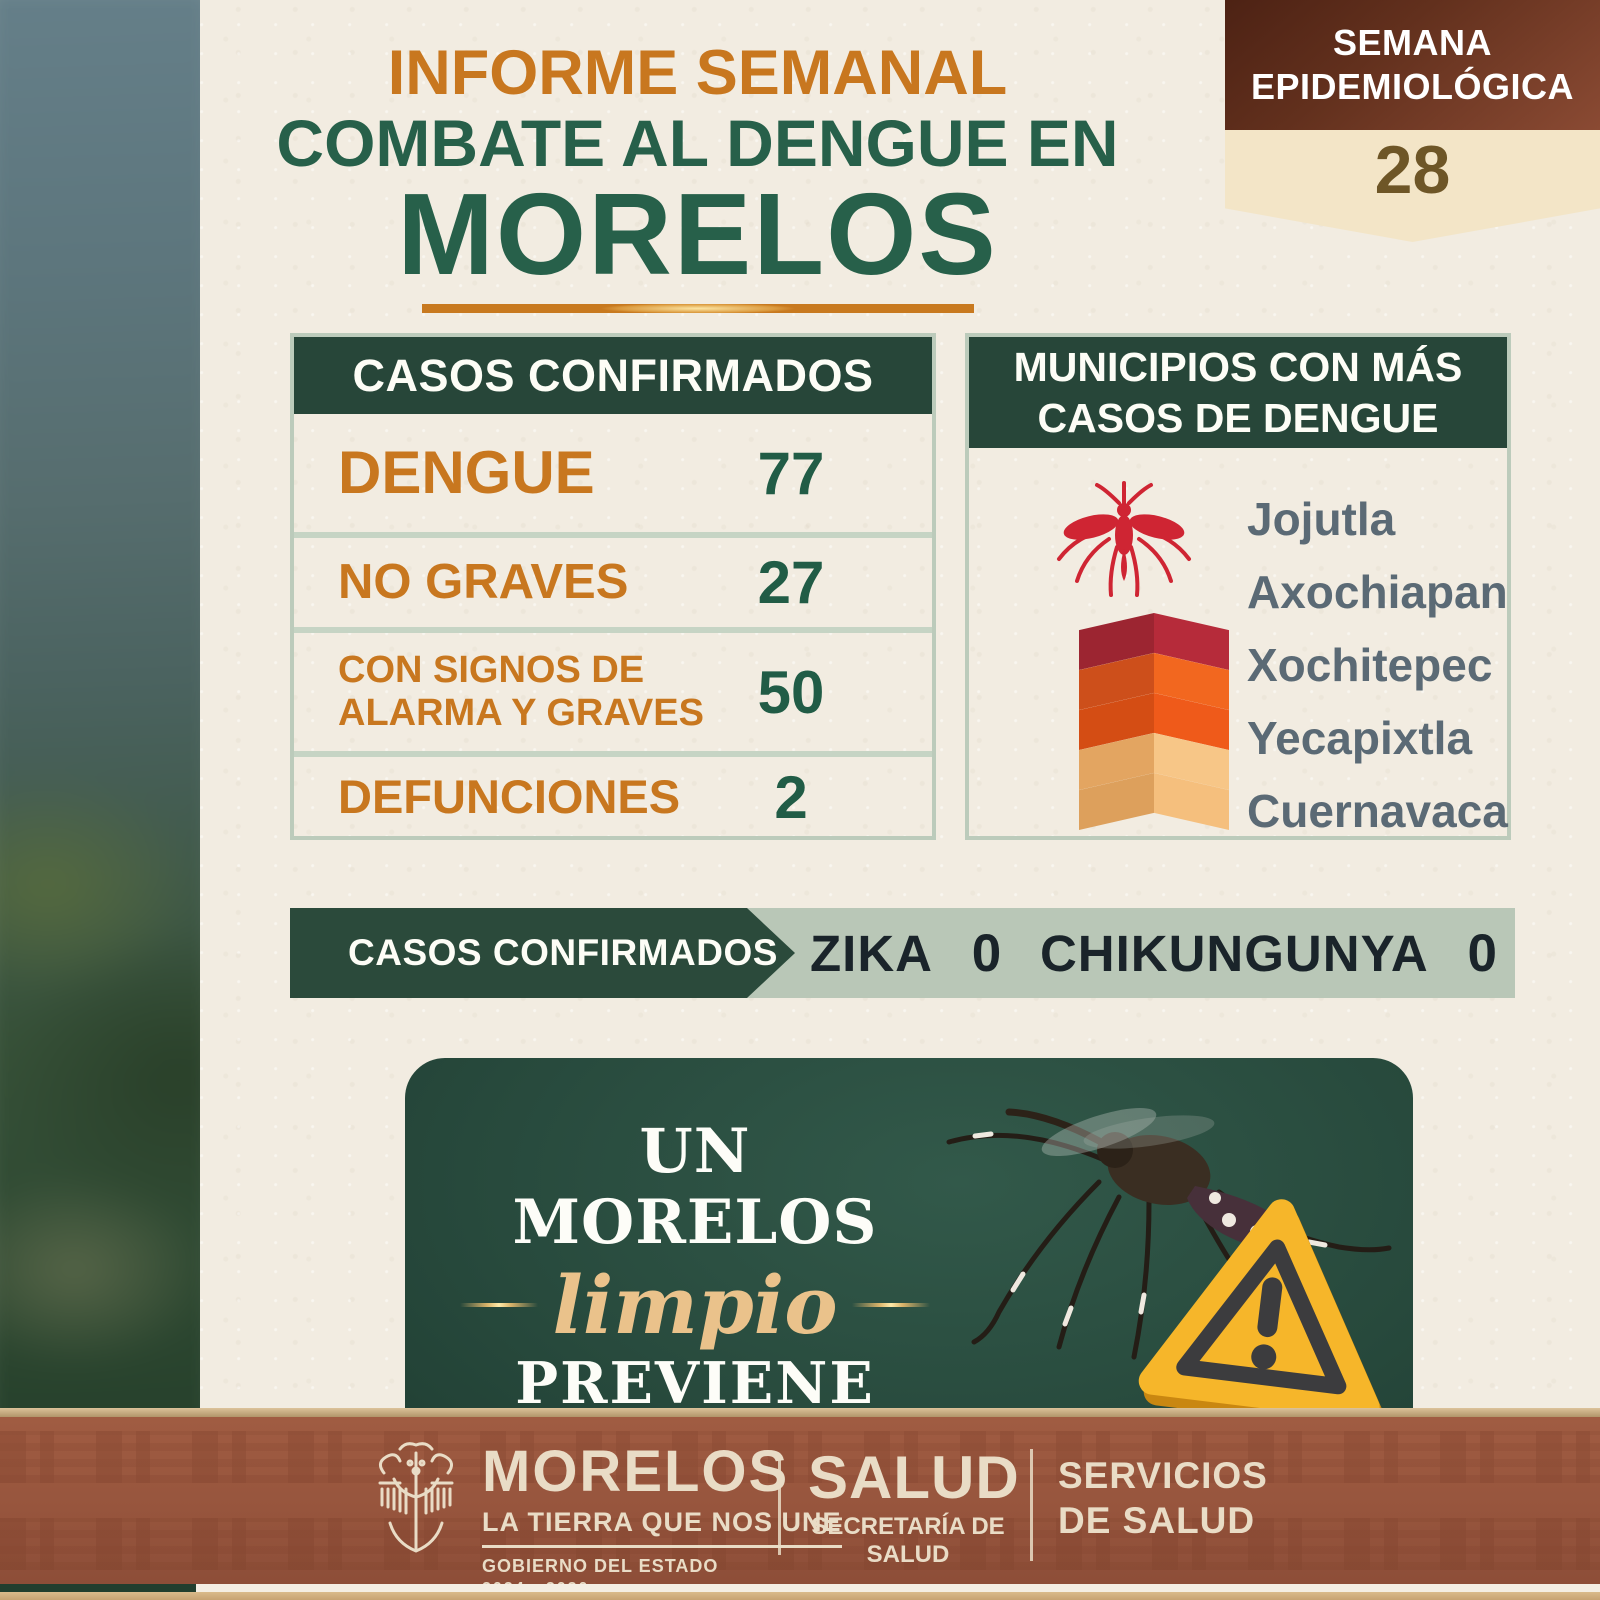  I want to click on gold-line-right, so click(890, 1305).